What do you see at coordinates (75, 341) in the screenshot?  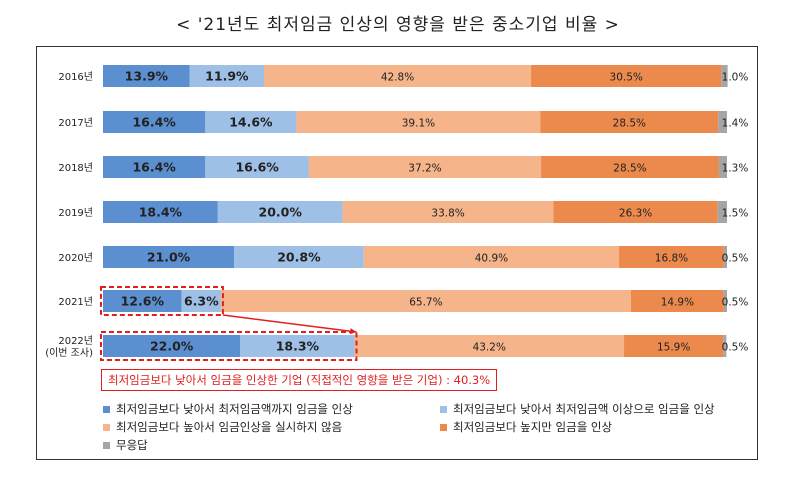 I see `category-label: 2022년` at bounding box center [75, 341].